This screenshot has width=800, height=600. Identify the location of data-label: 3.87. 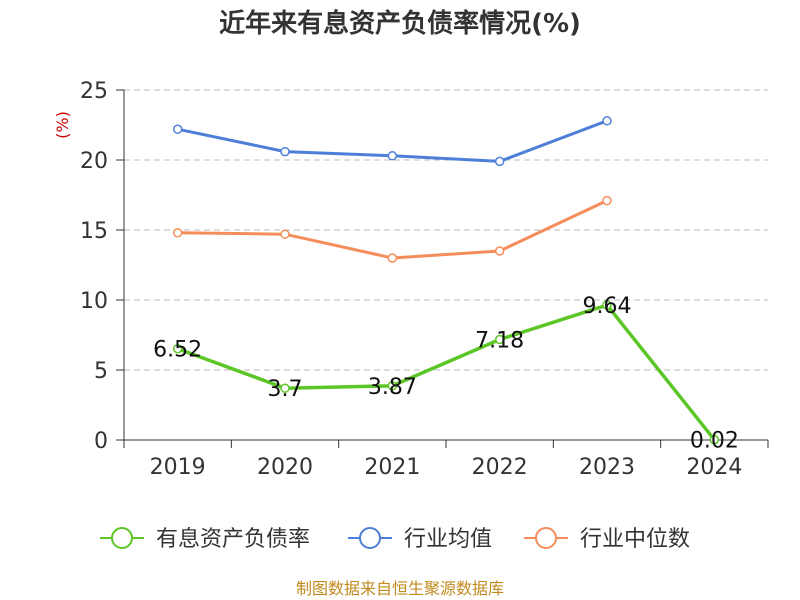
(392, 387).